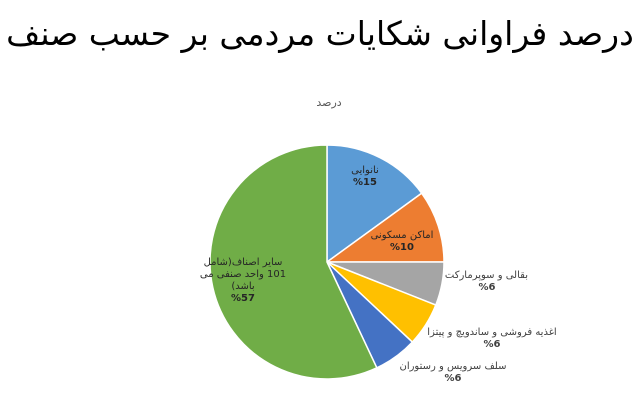 This screenshot has width=640, height=403. I want to click on slice-label-2: بقالی و سوپرمارکت %6, so click(486, 282).